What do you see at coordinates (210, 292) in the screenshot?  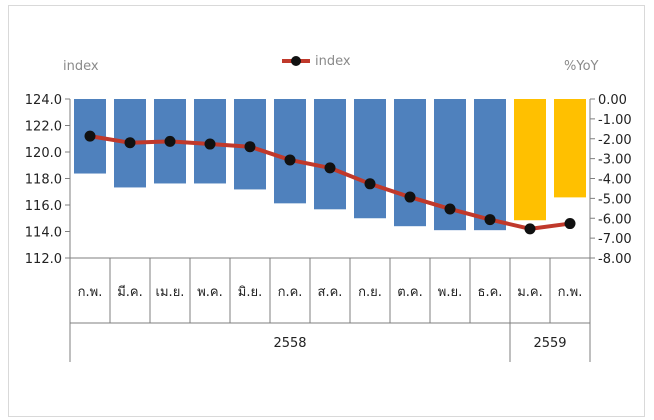 I see `category-label: พ.ค.` at bounding box center [210, 292].